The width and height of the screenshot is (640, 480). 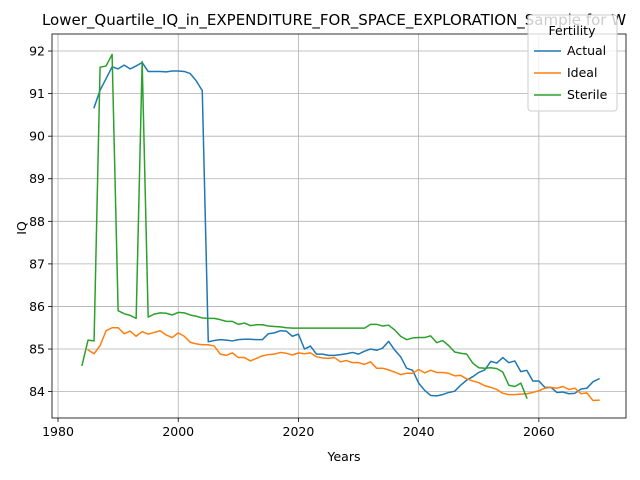 What do you see at coordinates (21, 228) in the screenshot?
I see `y-axis-label: IQ` at bounding box center [21, 228].